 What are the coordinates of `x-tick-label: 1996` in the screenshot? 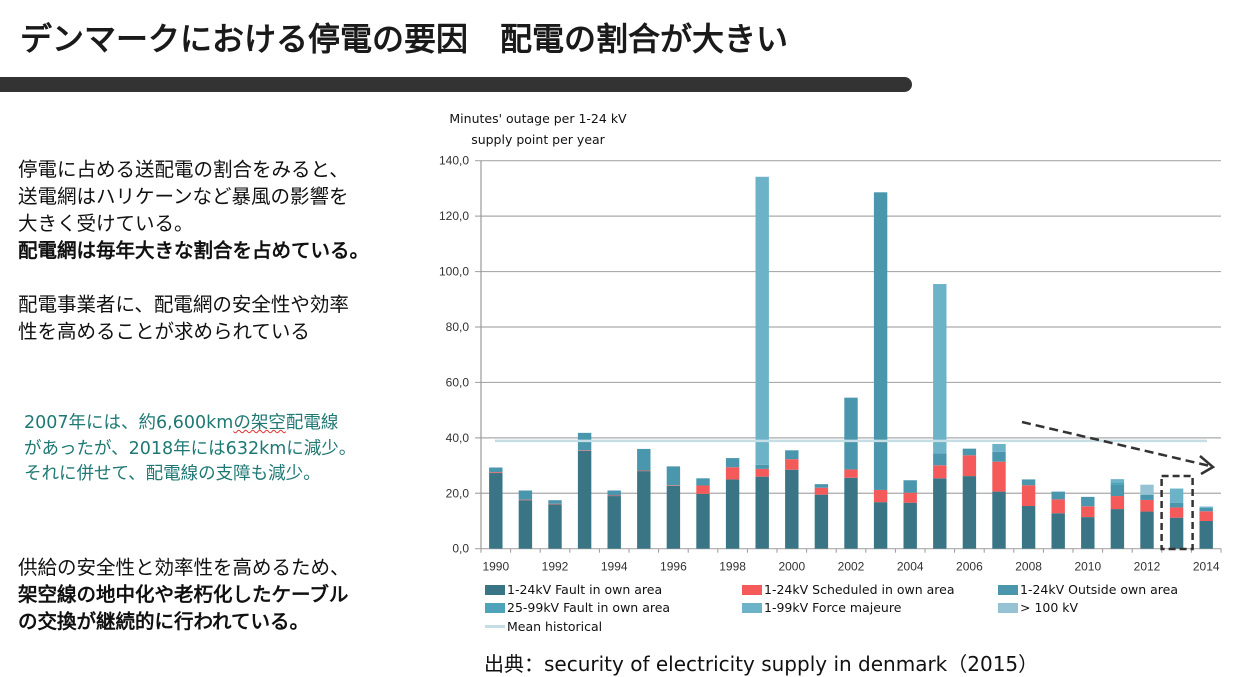 It's located at (673, 567).